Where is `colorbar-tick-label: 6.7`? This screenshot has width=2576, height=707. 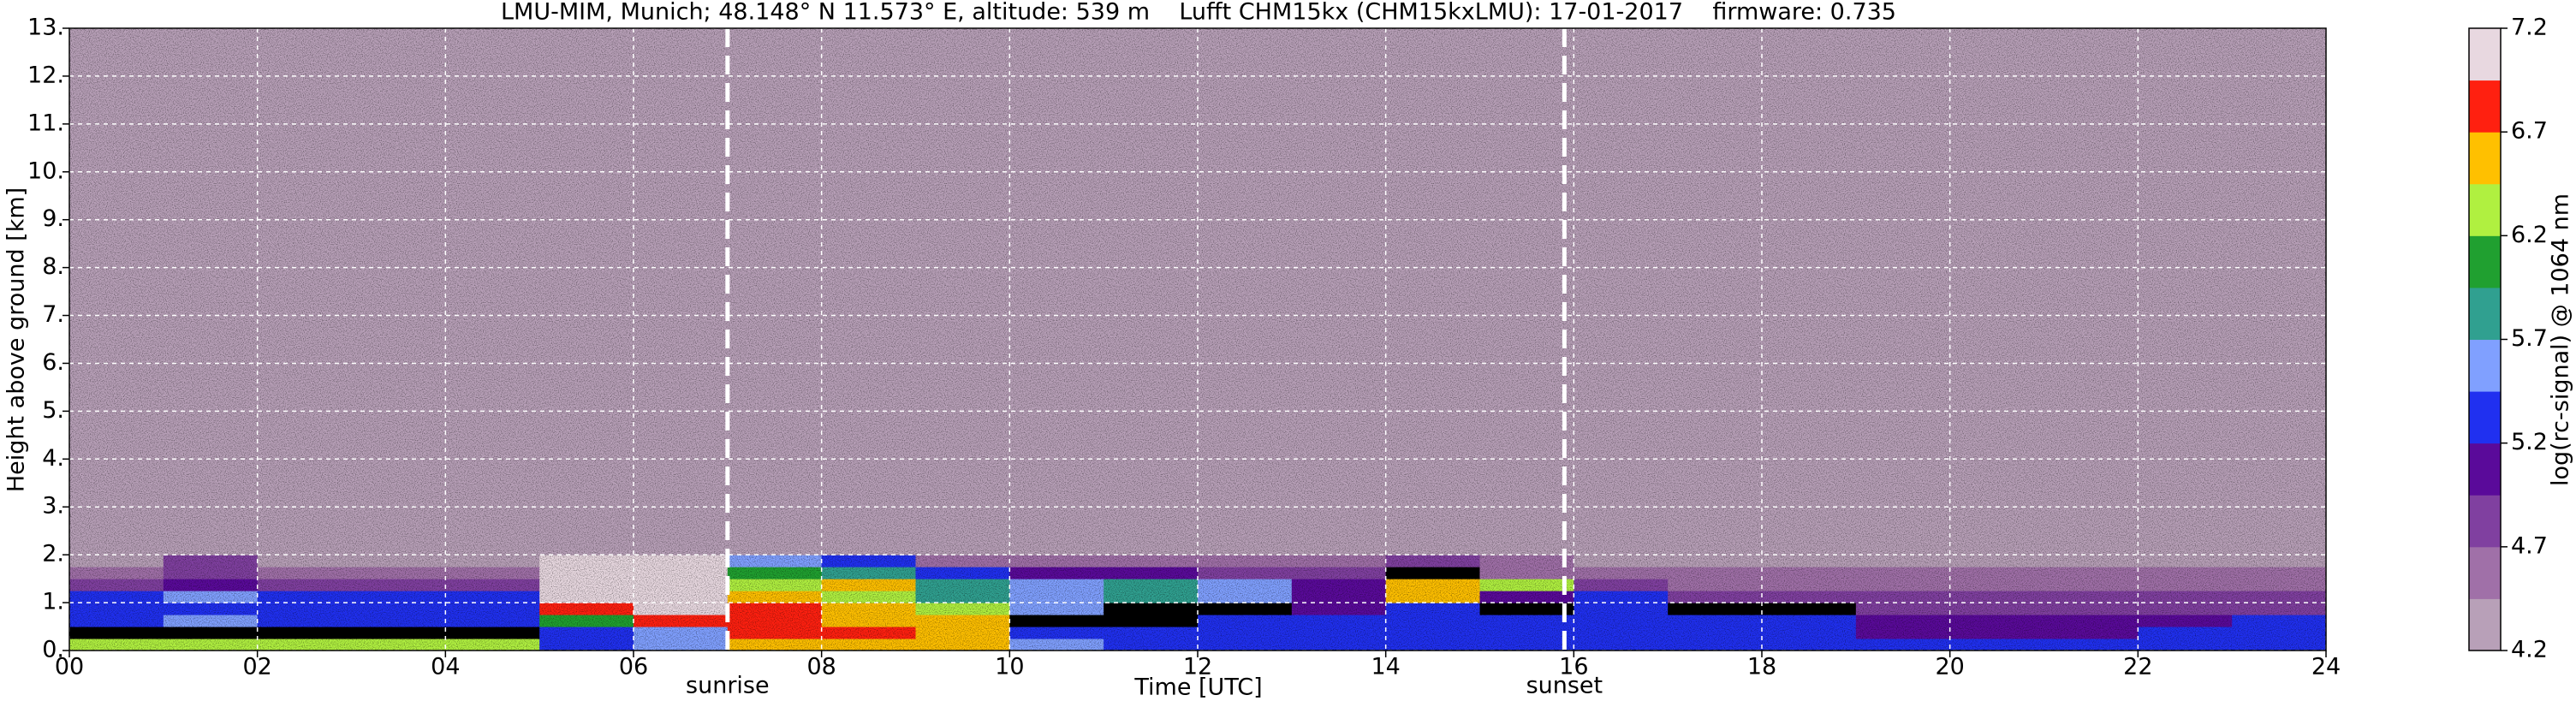
colorbar-tick-label: 6.7 is located at coordinates (2530, 131).